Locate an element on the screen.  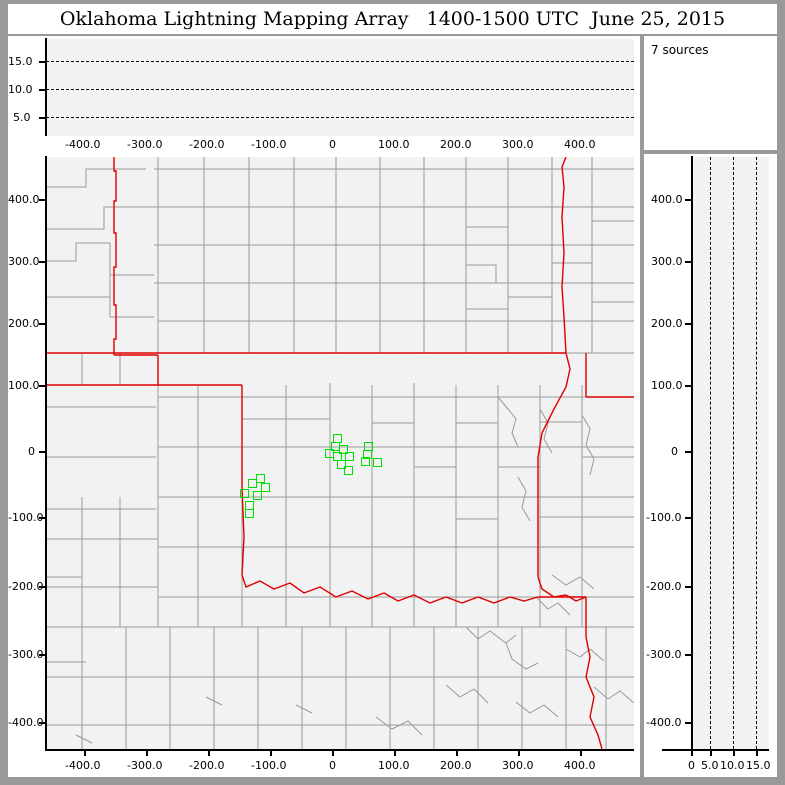
map-y-ticklabel--400: -400.0 is located at coordinates (26, 722).